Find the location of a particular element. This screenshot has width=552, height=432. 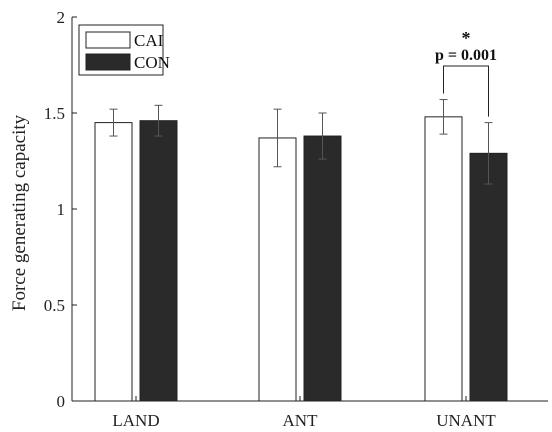

significance-annotation: * p = 0.001 is located at coordinates (466, 72).